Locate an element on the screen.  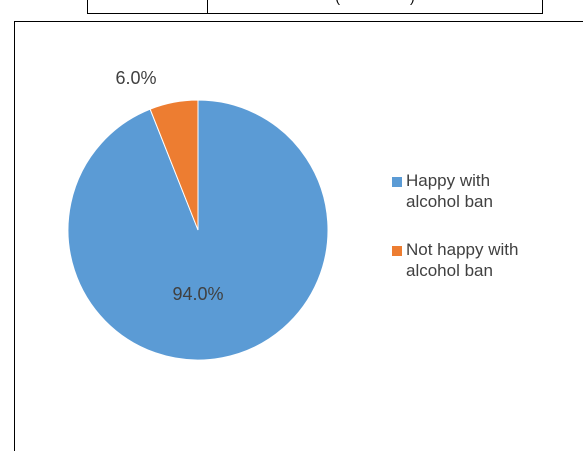
table-cell-fragment: () is located at coordinates (375, 2).